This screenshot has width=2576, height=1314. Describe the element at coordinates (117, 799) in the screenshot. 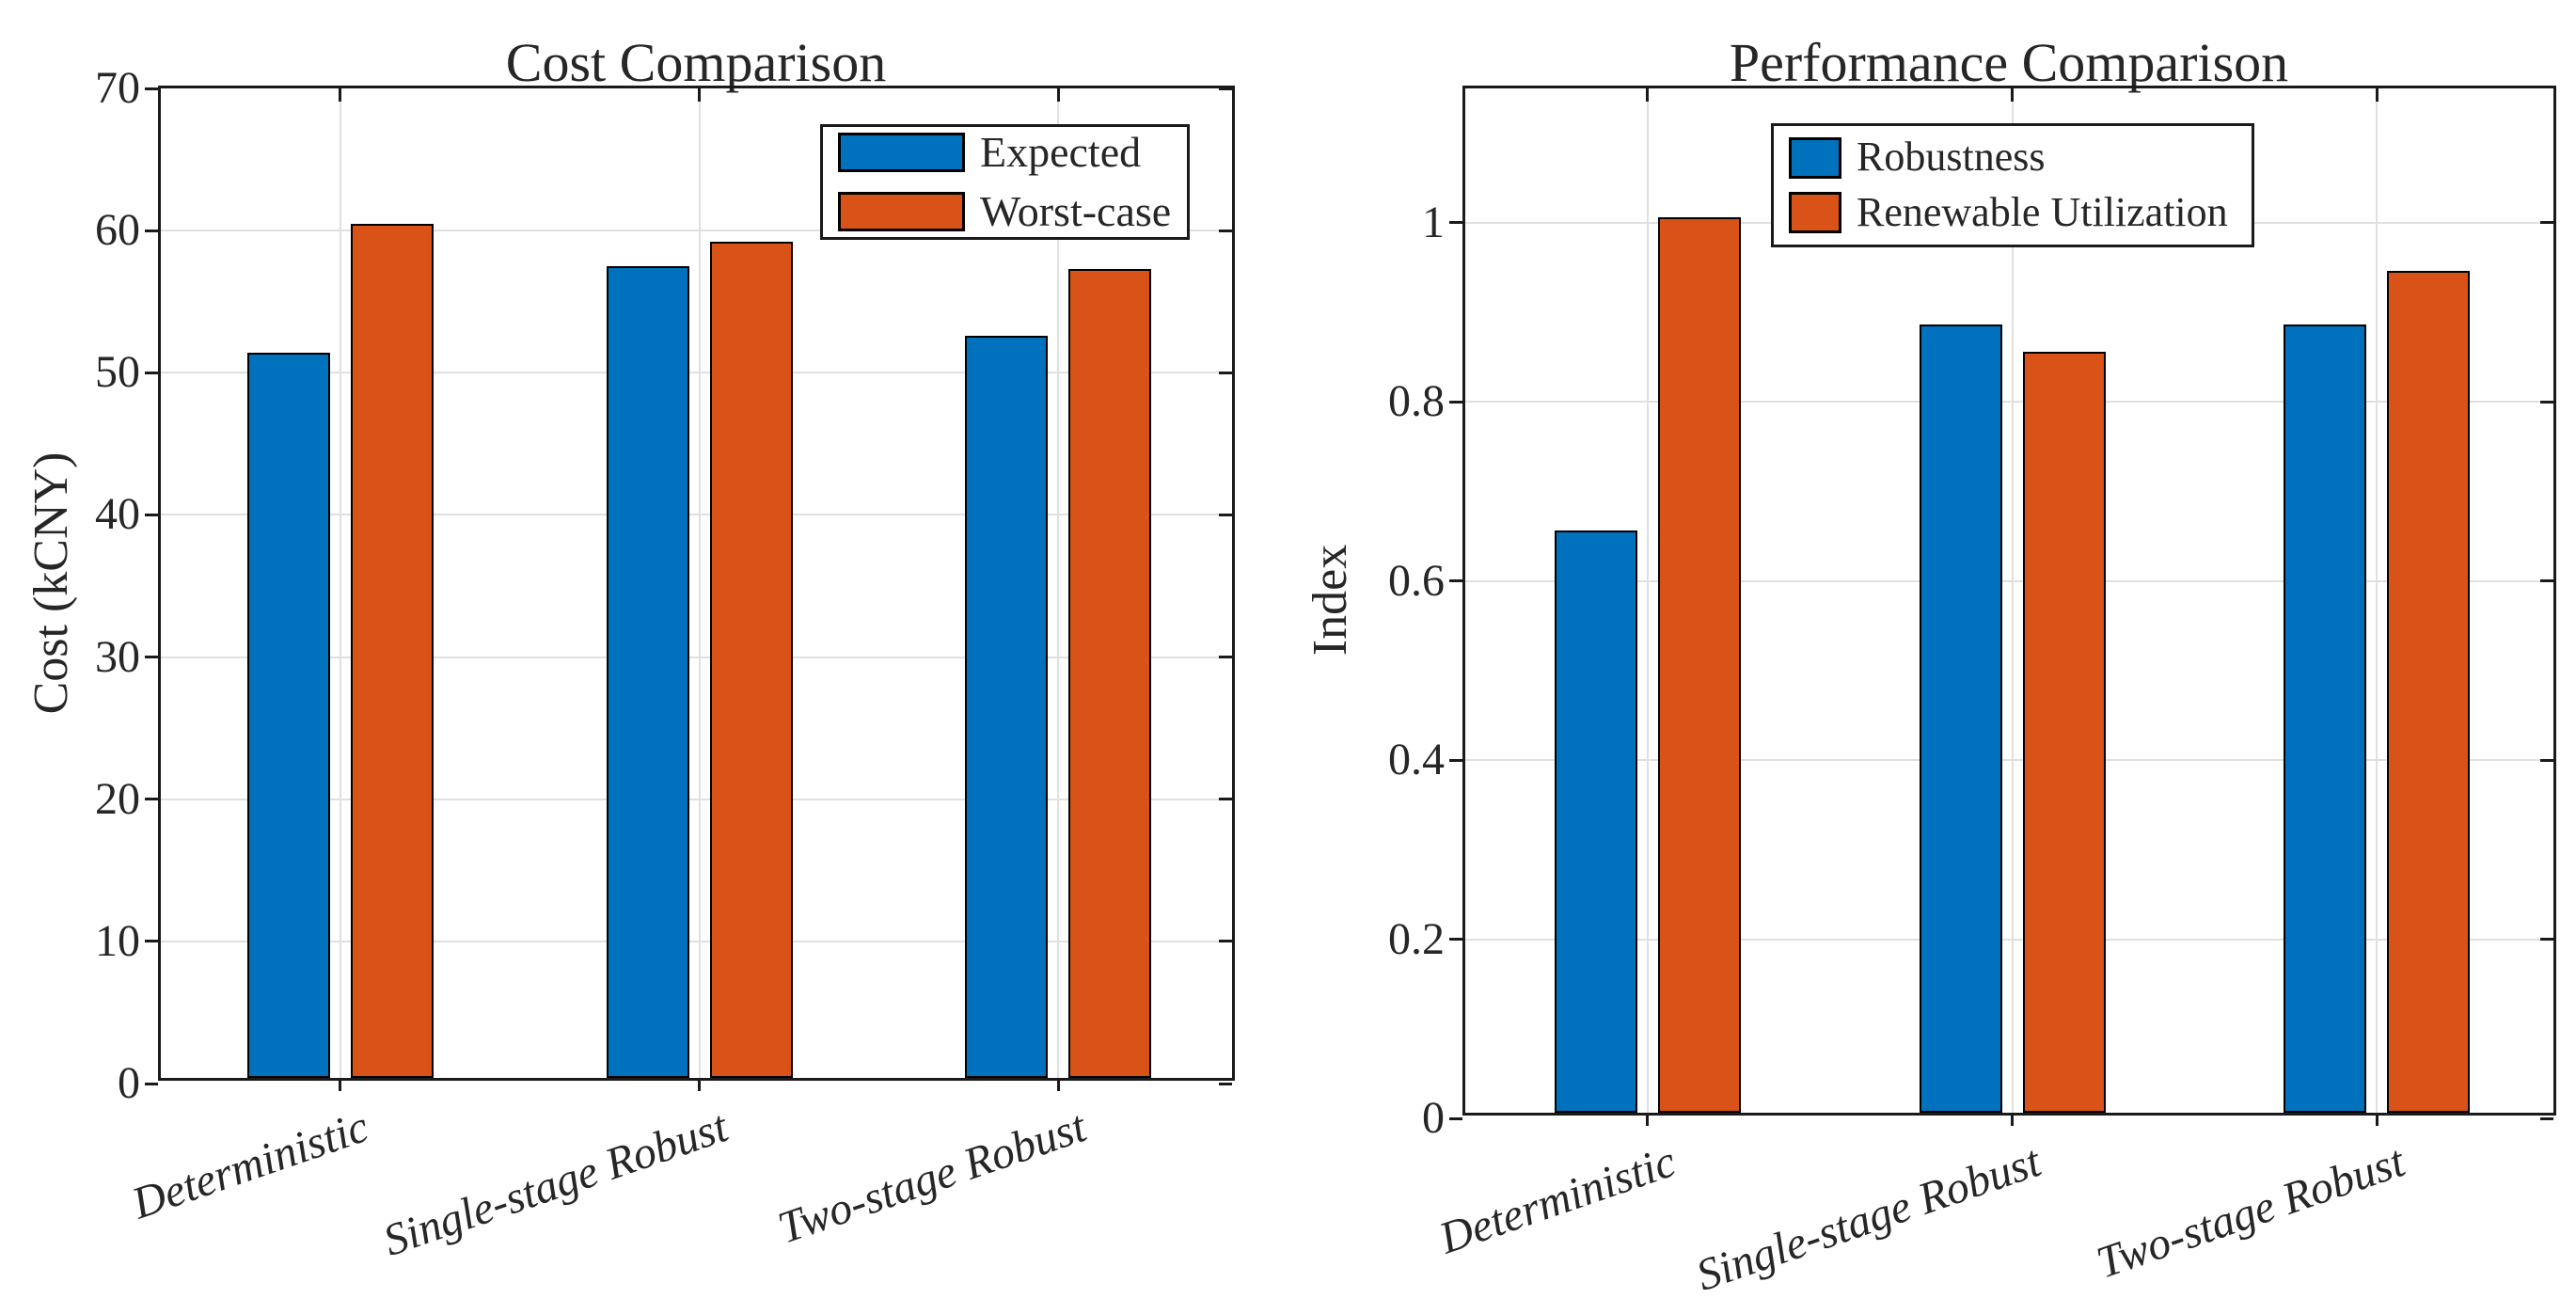

I see `y-tick-label: 20` at that location.